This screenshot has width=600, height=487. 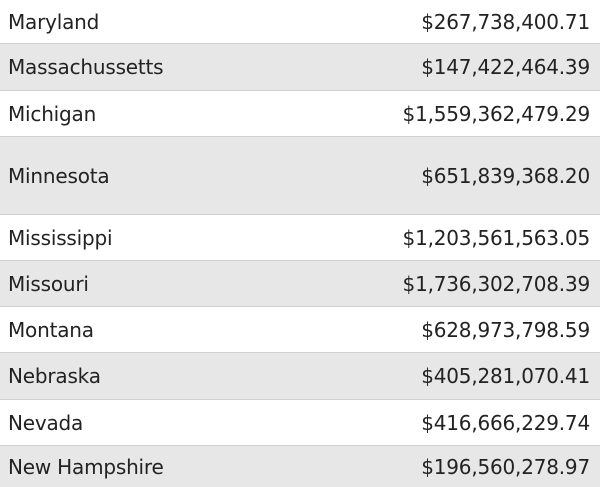 What do you see at coordinates (505, 422) in the screenshot?
I see `amount-value: $416,666,229.74` at bounding box center [505, 422].